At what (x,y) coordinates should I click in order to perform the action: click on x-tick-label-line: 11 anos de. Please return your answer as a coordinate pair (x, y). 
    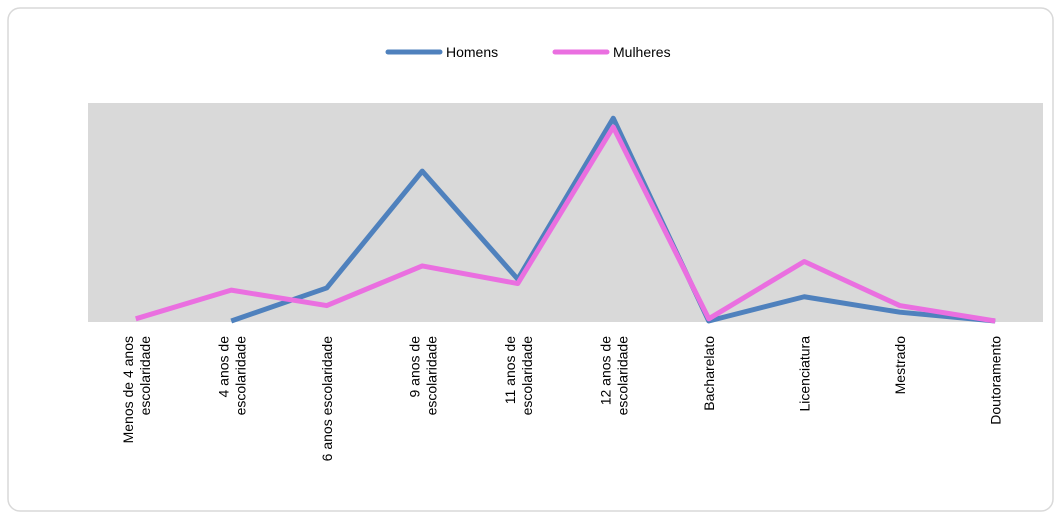
    Looking at the image, I should click on (510, 370).